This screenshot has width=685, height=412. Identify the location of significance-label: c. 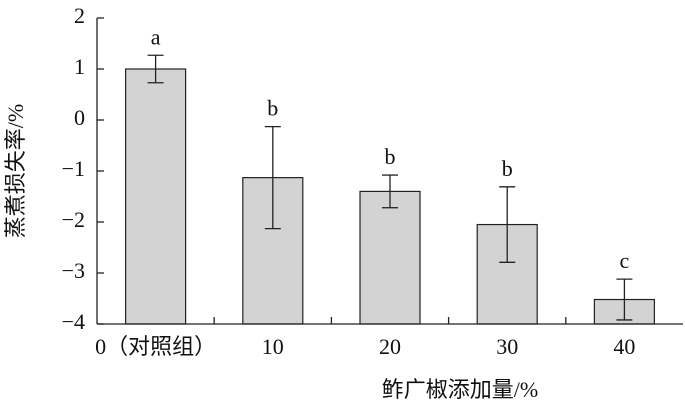
(625, 260).